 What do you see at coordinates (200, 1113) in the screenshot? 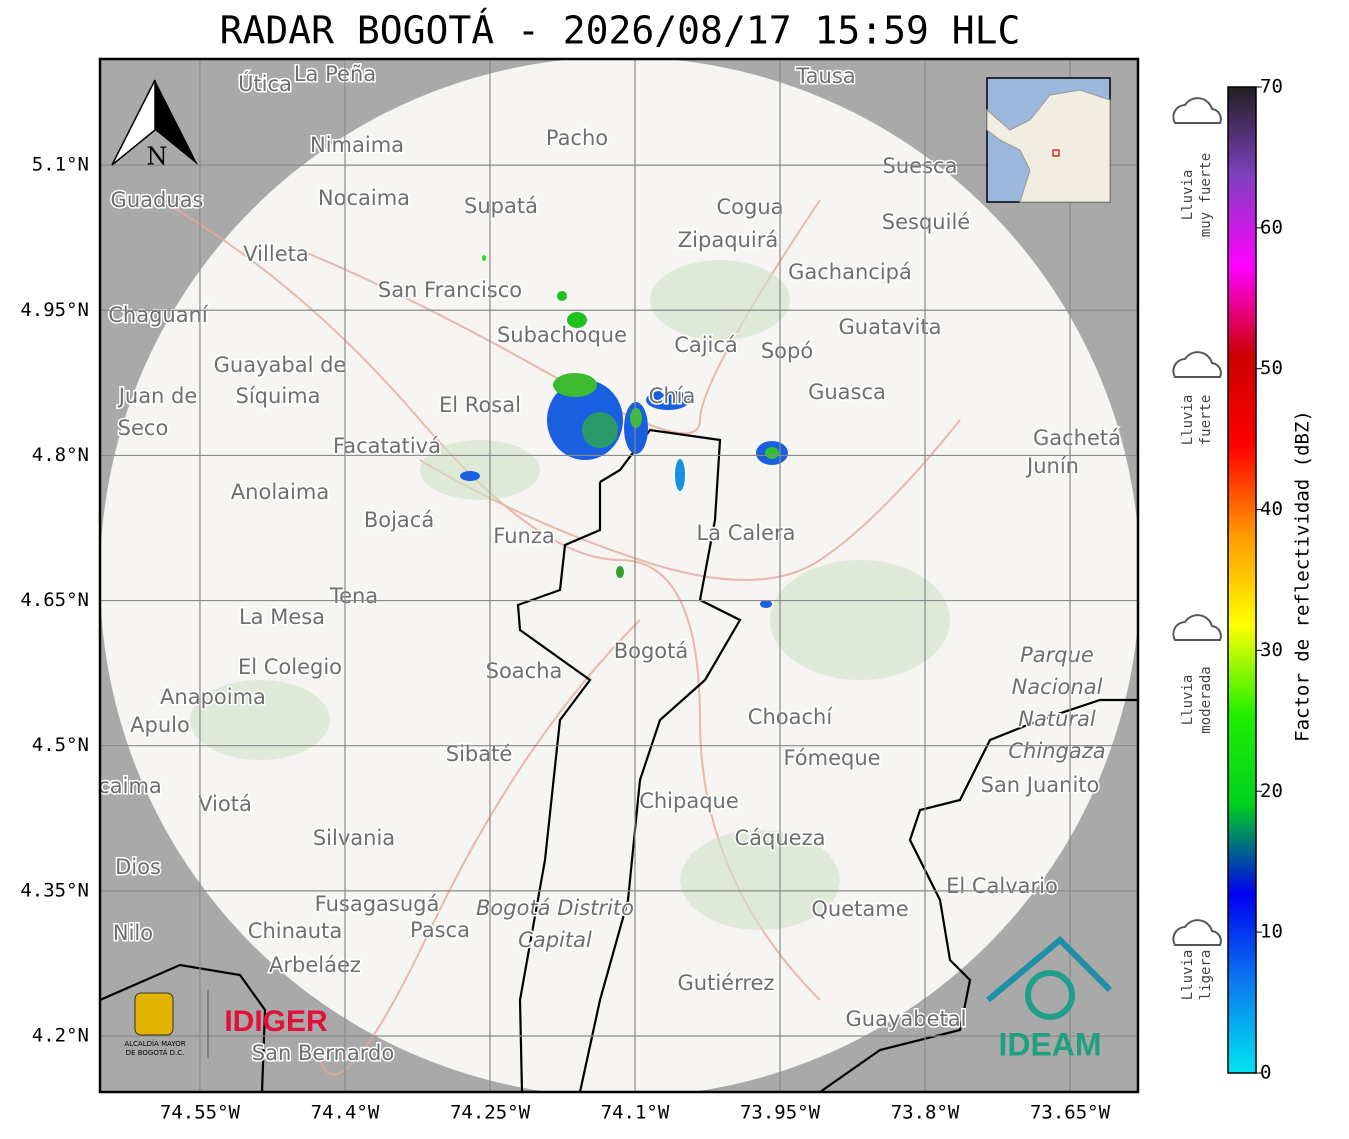
I see `x-tick-label: 74.55°W` at bounding box center [200, 1113].